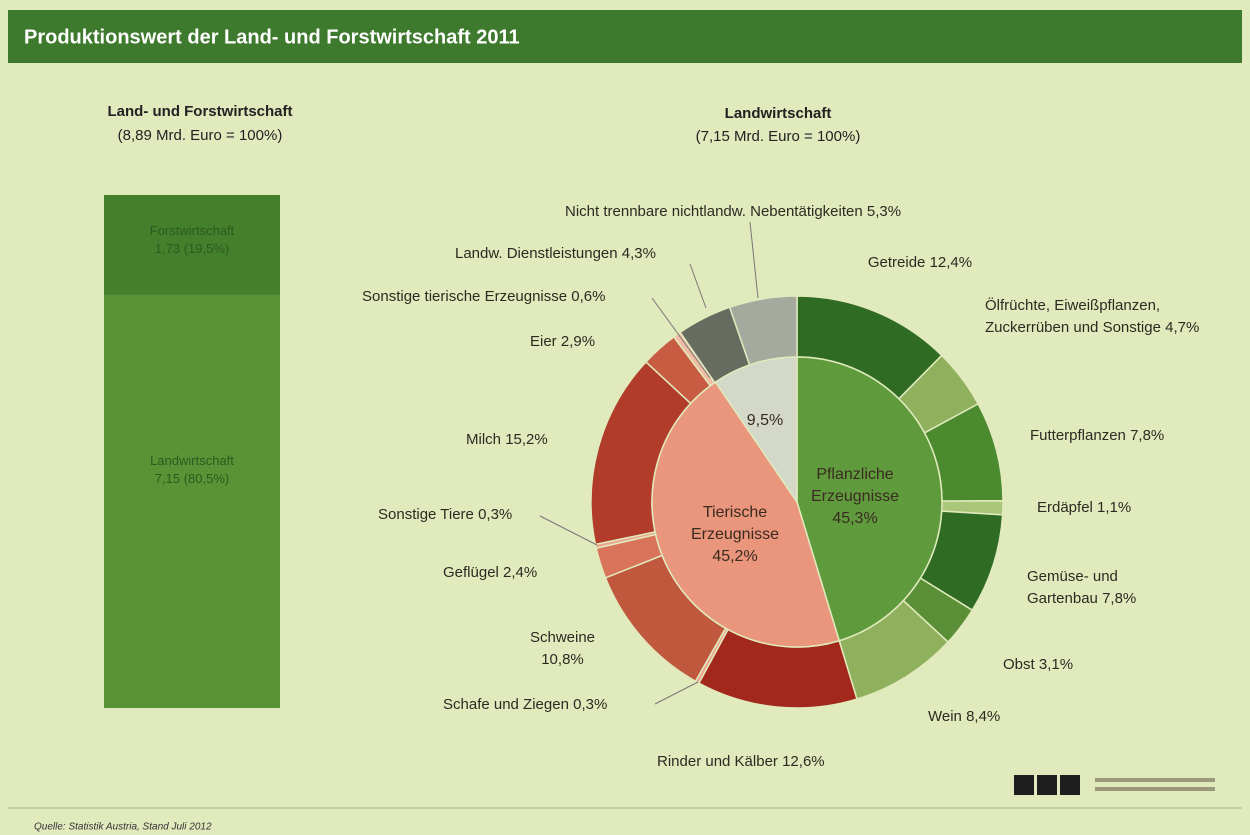  I want to click on value-label: 2,9%, so click(578, 341).